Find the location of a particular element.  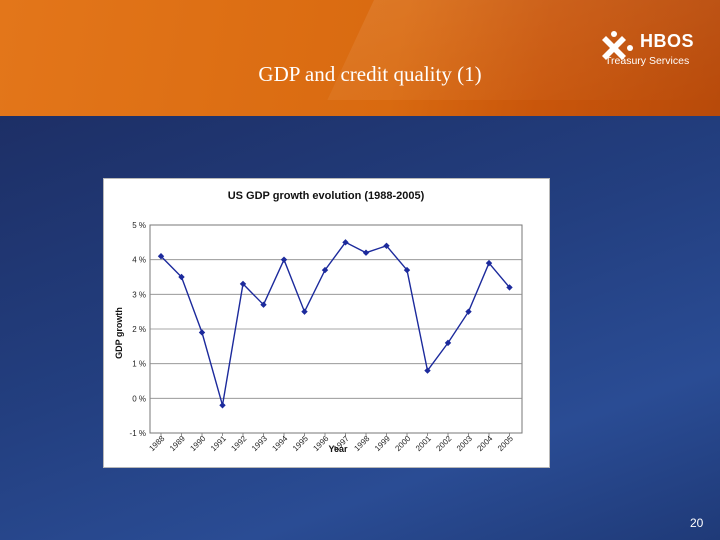

y-tick-label: 3 % is located at coordinates (139, 294).